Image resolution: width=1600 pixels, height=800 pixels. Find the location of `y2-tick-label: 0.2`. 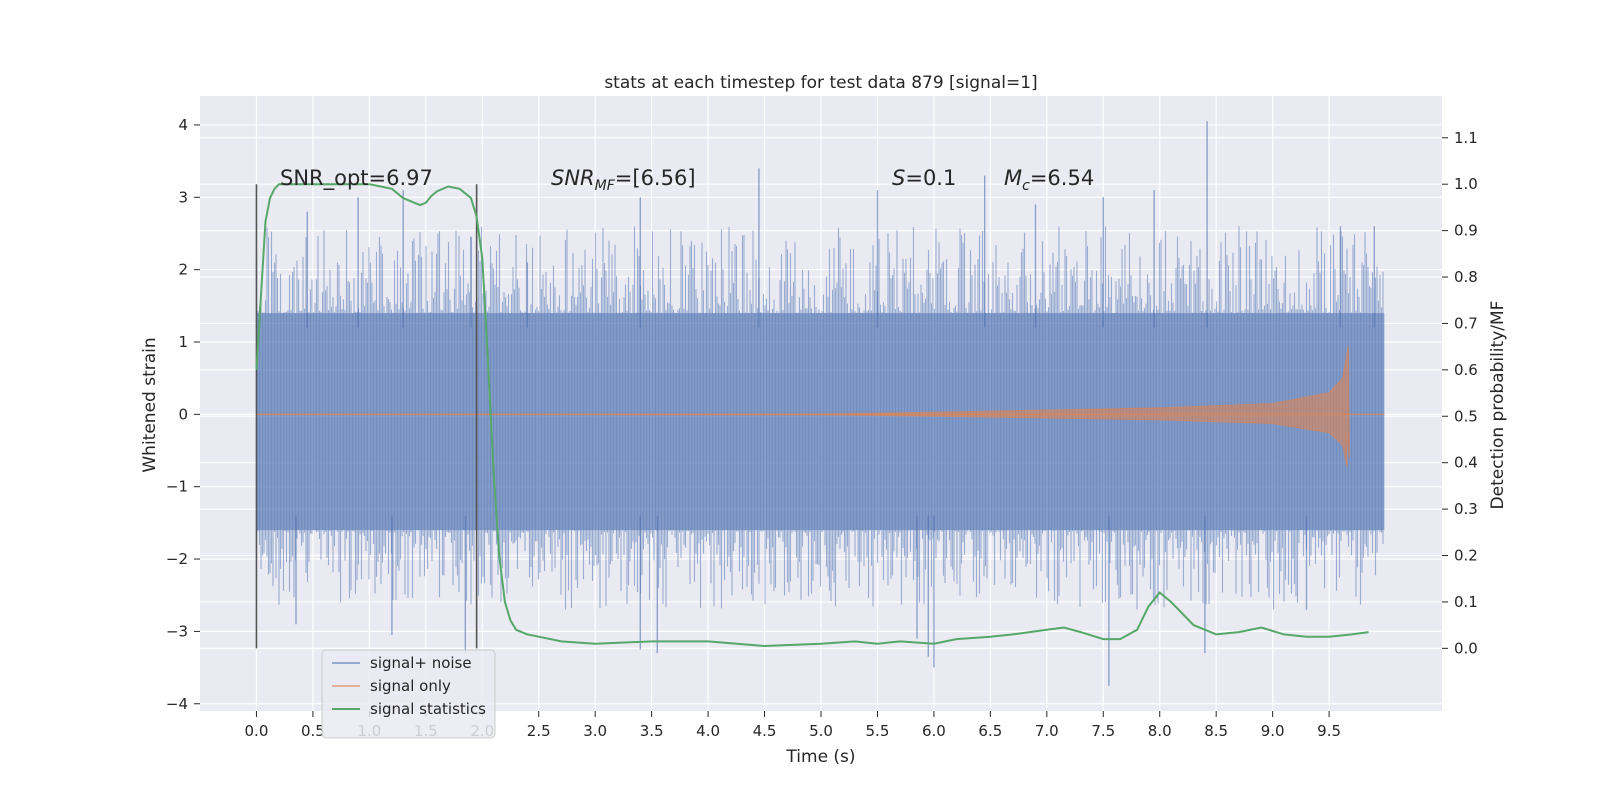

y2-tick-label: 0.2 is located at coordinates (1466, 556).